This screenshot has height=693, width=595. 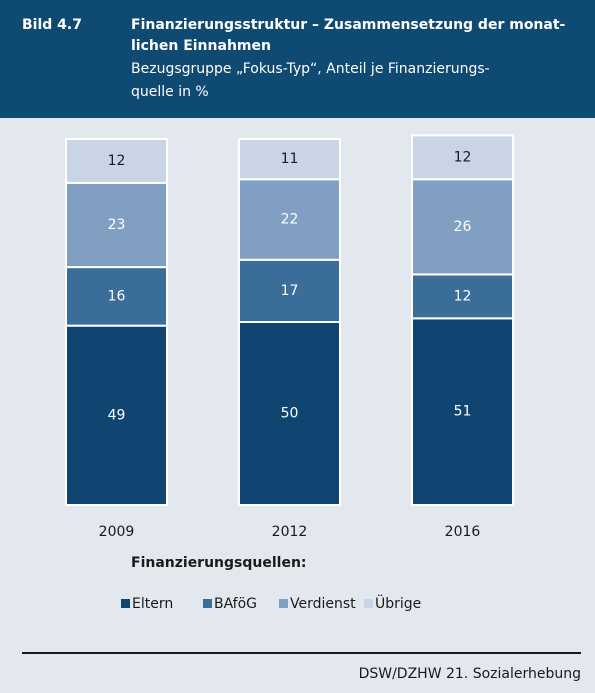 I want to click on figure-label: Bild 4.7, so click(x=52, y=25).